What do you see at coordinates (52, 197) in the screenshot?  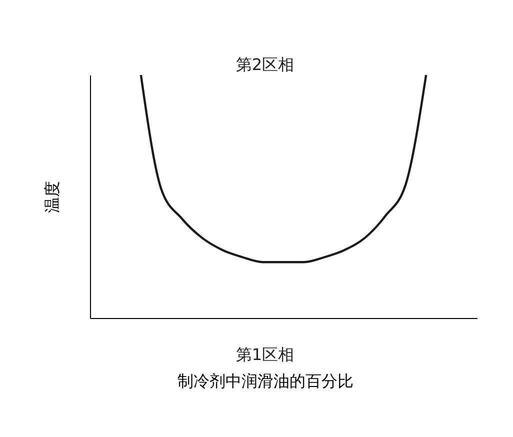 I see `y-axis-title: 温度` at bounding box center [52, 197].